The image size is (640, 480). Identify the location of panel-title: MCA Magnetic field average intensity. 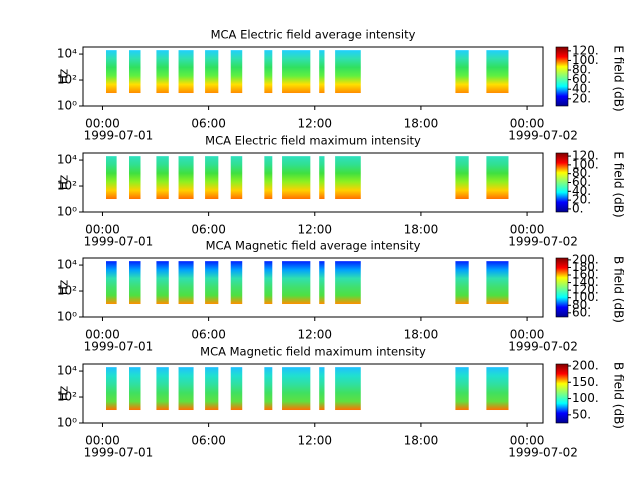
(313, 246).